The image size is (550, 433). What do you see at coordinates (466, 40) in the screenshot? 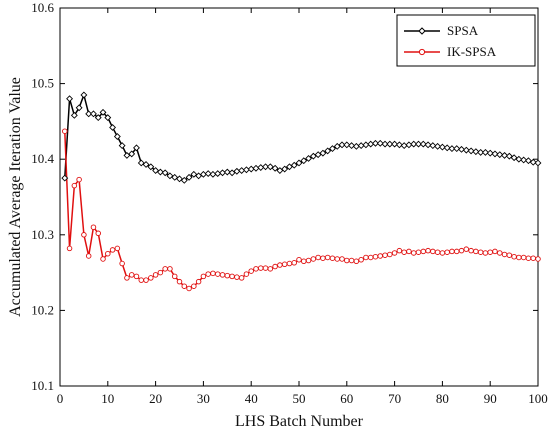
I see `legend-box` at bounding box center [466, 40].